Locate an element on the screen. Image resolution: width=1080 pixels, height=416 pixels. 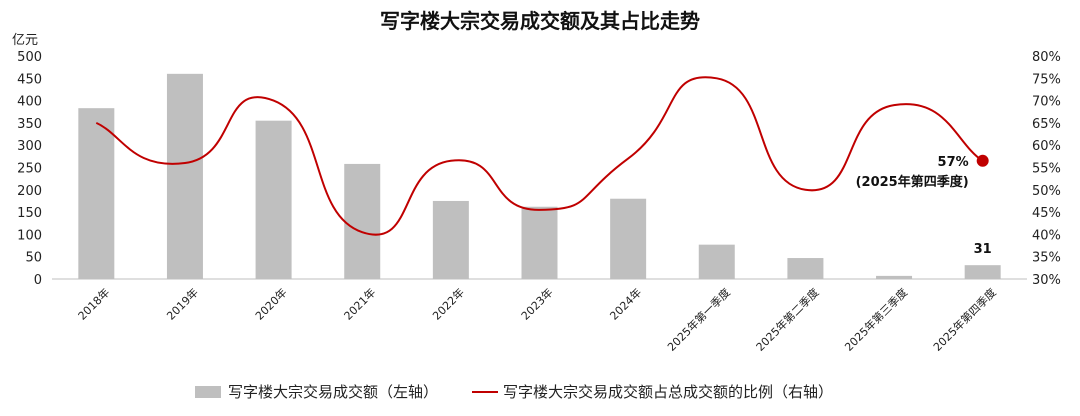
bar-last-value-label: 31 is located at coordinates (983, 249).